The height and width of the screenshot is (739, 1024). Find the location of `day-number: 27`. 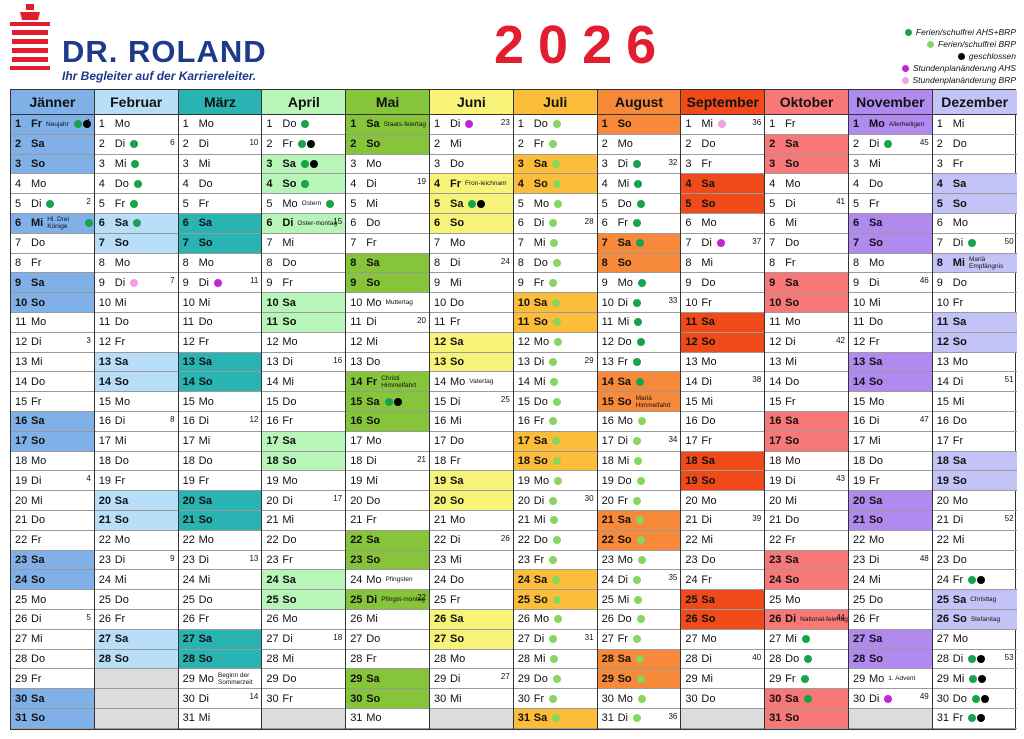

day-number: 27 is located at coordinates (943, 639).